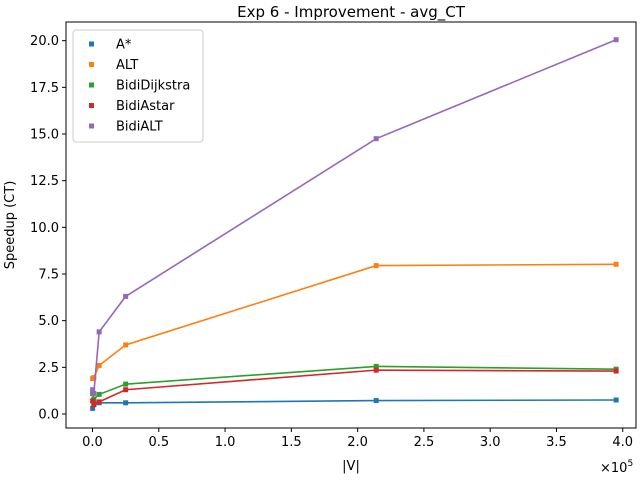 The width and height of the screenshot is (640, 480). What do you see at coordinates (91, 105) in the screenshot?
I see `legend-marker-bidiastar` at bounding box center [91, 105].